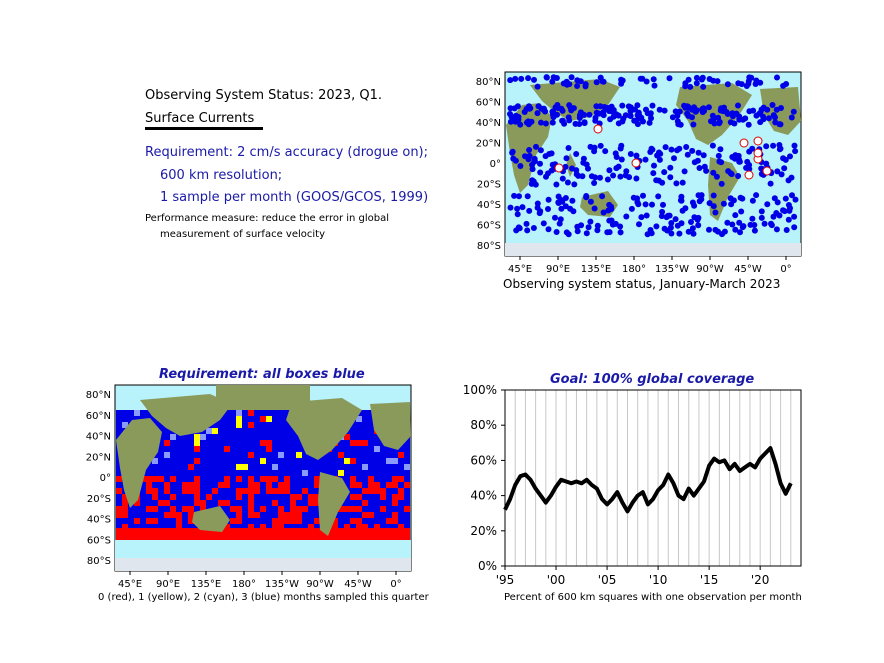 Image resolution: width=884 pixels, height=663 pixels. I want to click on boxes-map-land, so click(263, 460).